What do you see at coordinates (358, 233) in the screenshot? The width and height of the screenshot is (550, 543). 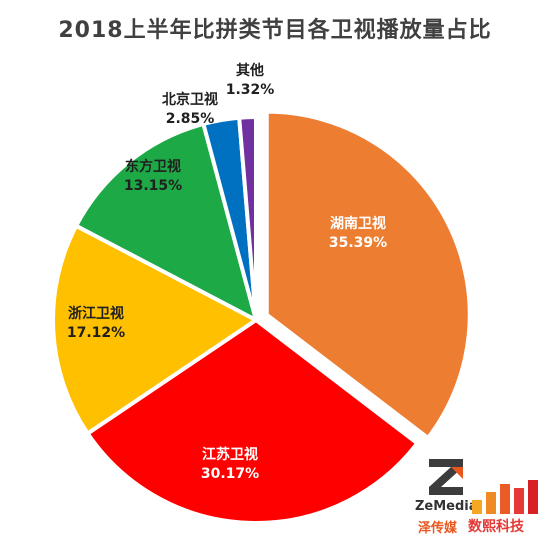 I see `slice-label-1: 湖南卫视 35.39%` at bounding box center [358, 233].